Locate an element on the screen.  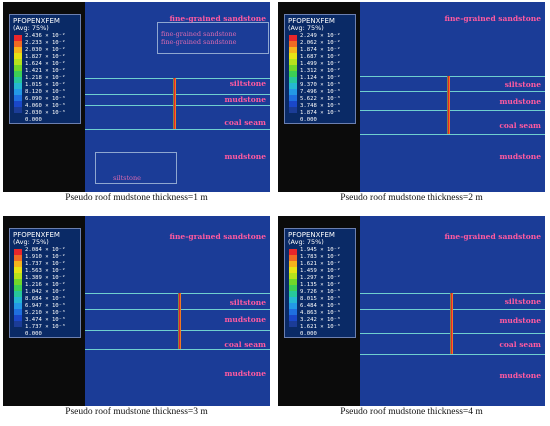
legend-value: 6.947 × 10⁻³ is located at coordinates (45, 306).